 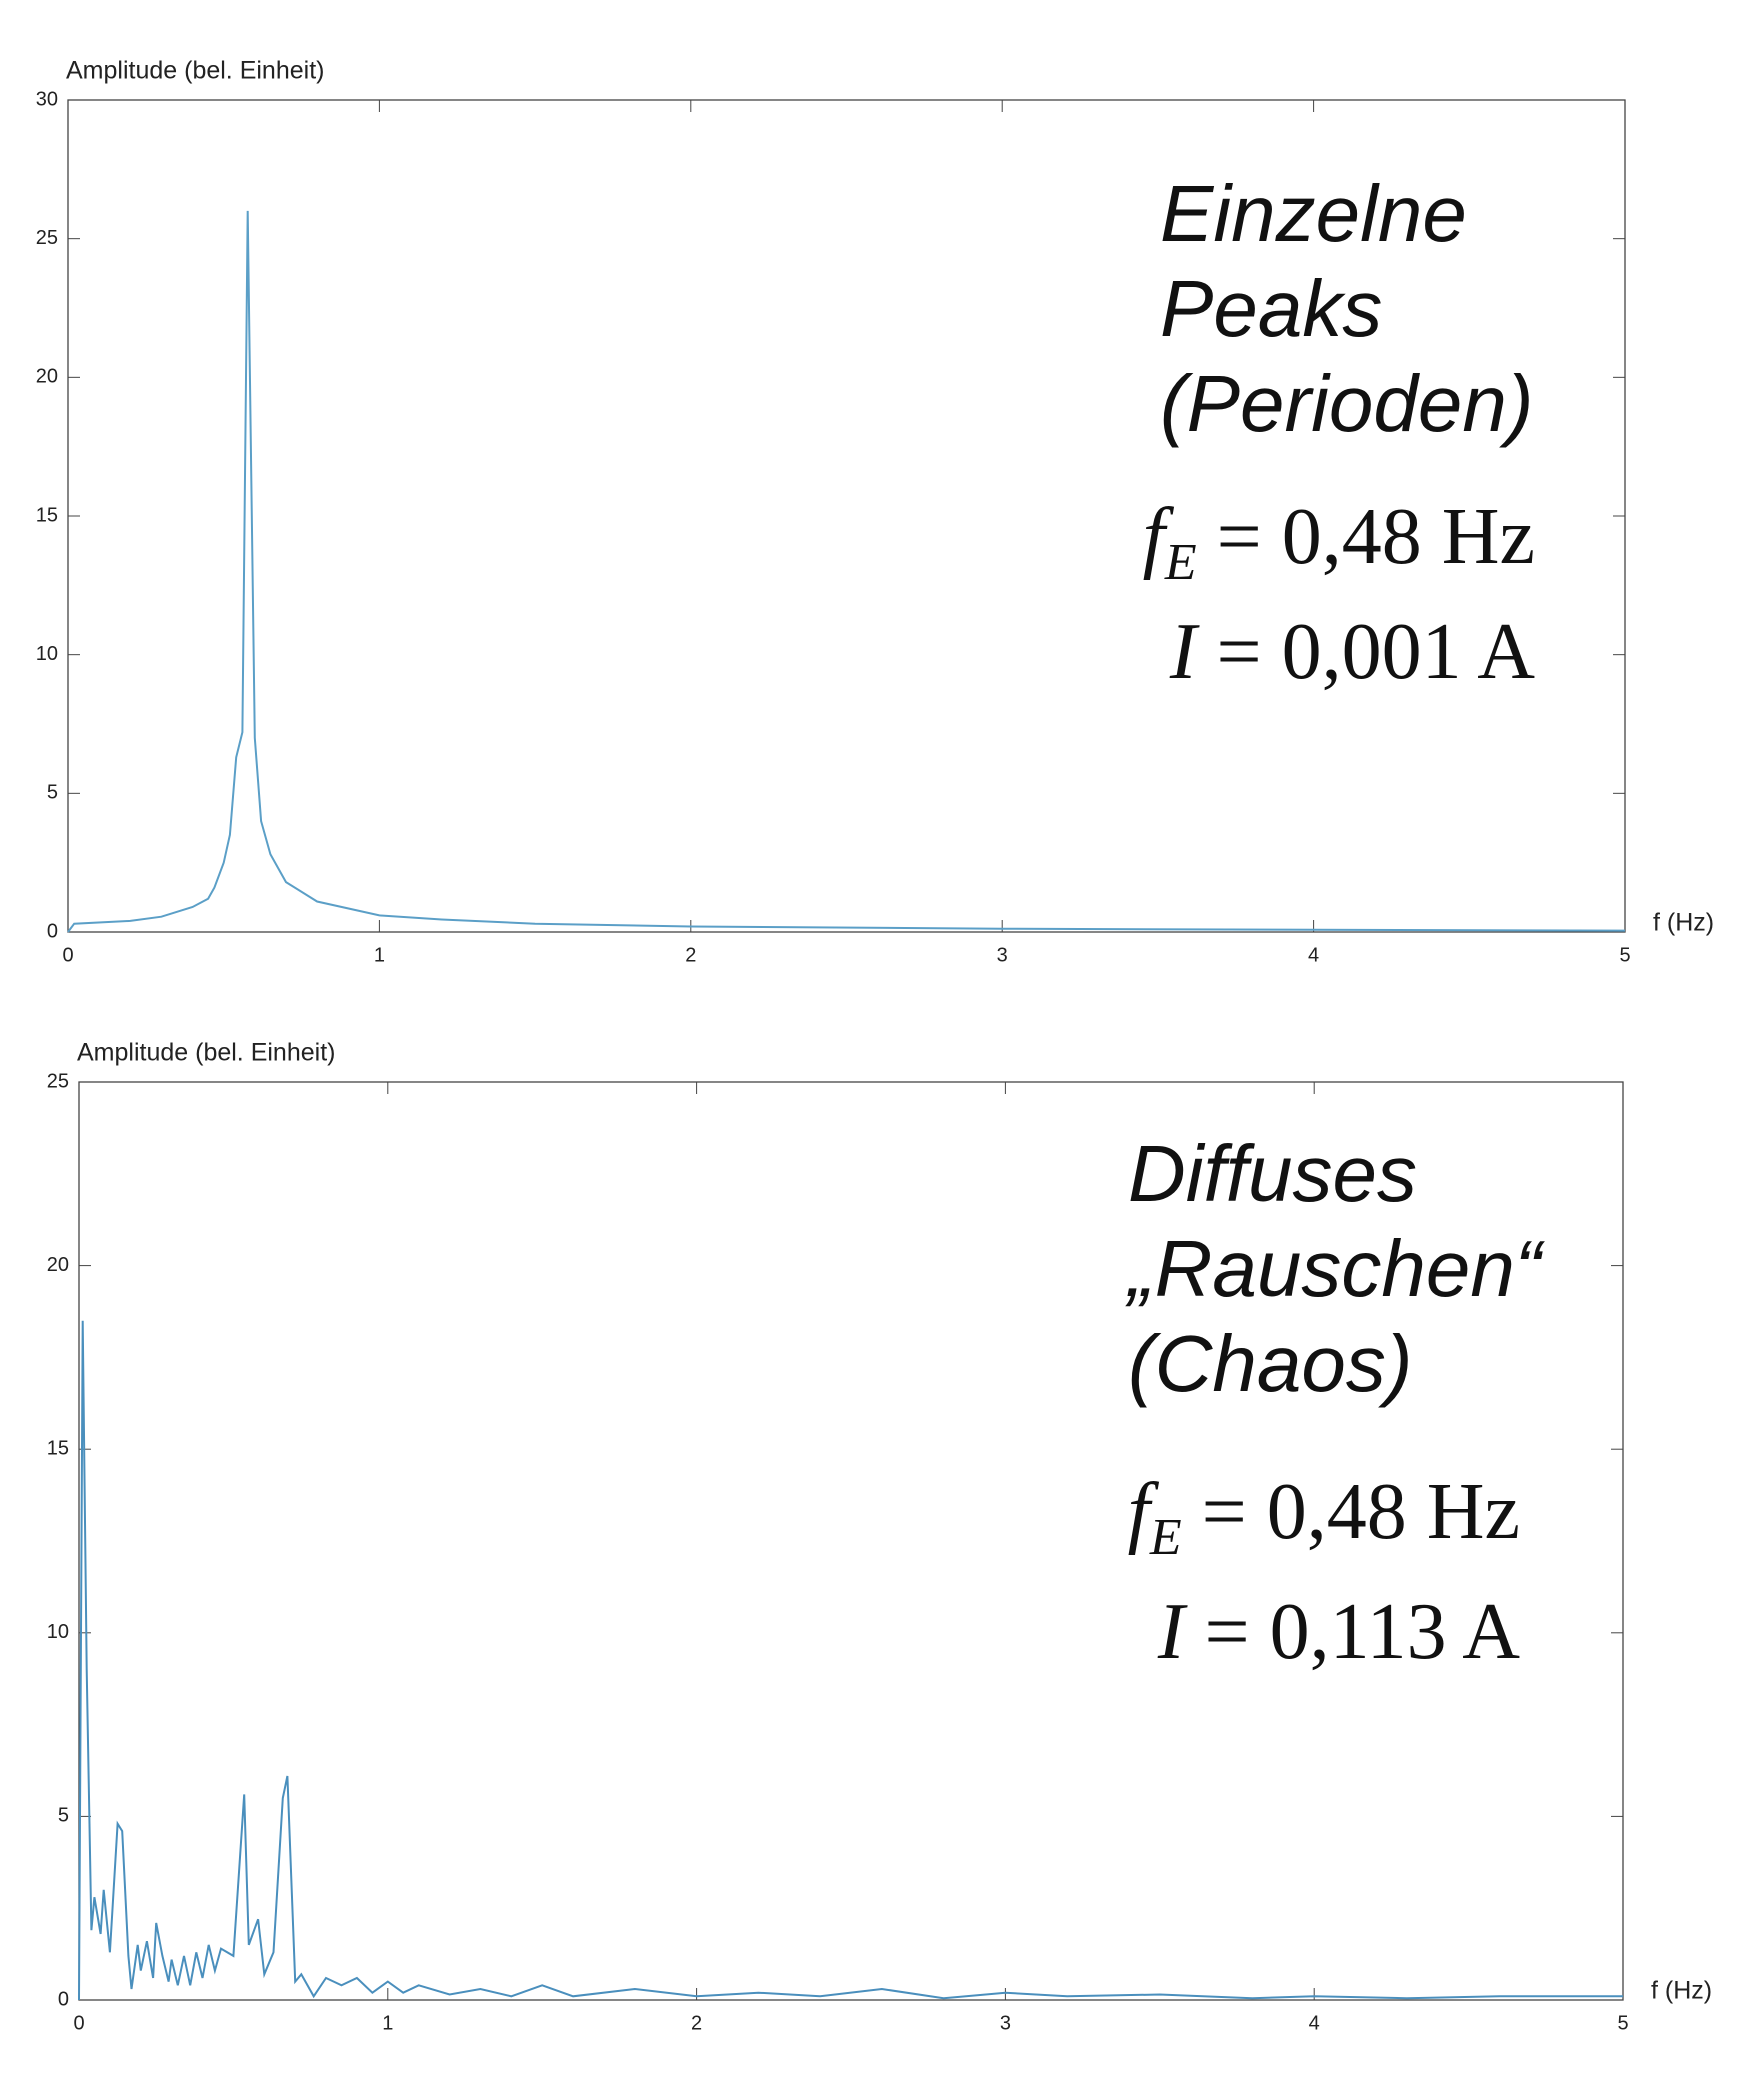 What do you see at coordinates (1347, 403) in the screenshot?
I see `annotation-heading: (Perioden)` at bounding box center [1347, 403].